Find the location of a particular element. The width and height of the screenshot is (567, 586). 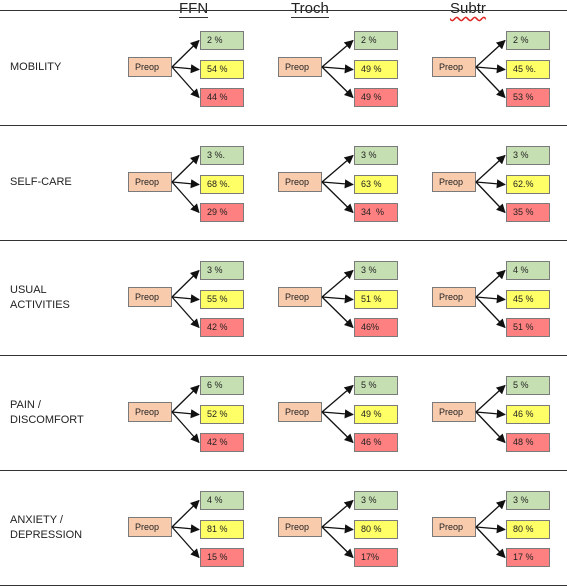

outcome-unchanged-subtr: 80 % is located at coordinates (528, 529).